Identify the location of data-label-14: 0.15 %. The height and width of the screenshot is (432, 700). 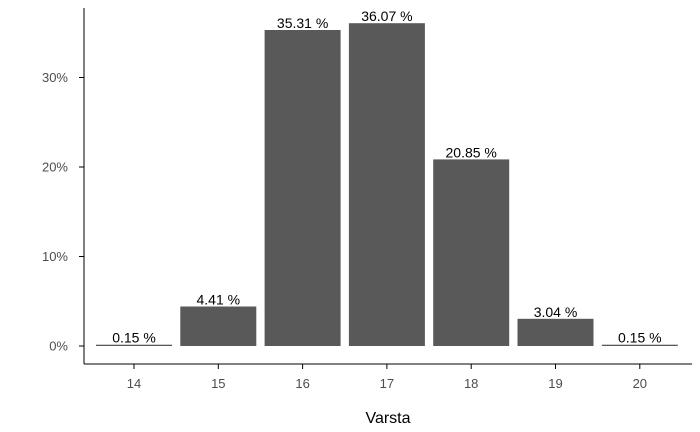
(134, 338).